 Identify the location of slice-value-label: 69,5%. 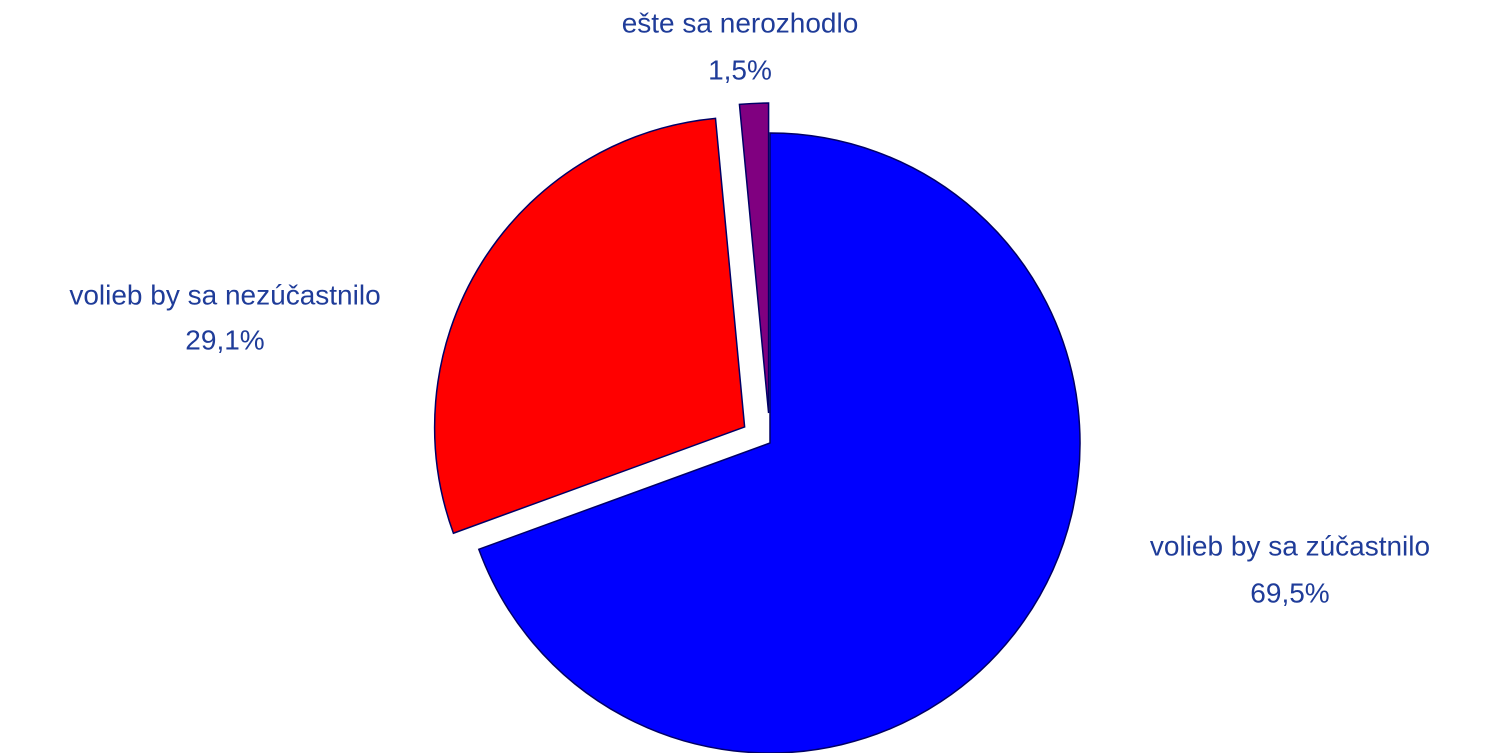
(1289, 592).